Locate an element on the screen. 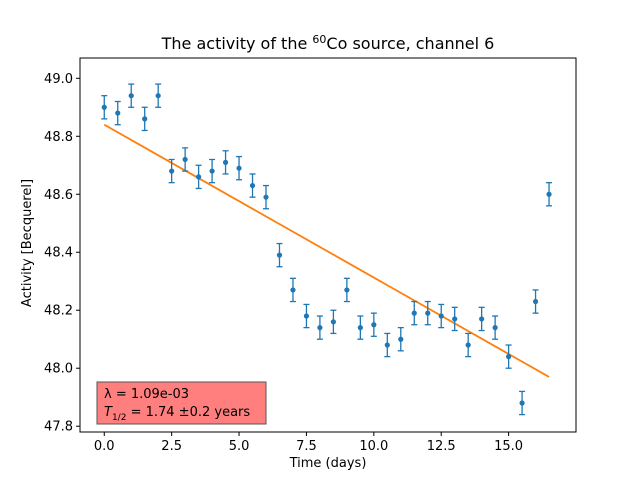 Image resolution: width=640 pixels, height=480 pixels. x-tick-label: 12.5 is located at coordinates (441, 446).